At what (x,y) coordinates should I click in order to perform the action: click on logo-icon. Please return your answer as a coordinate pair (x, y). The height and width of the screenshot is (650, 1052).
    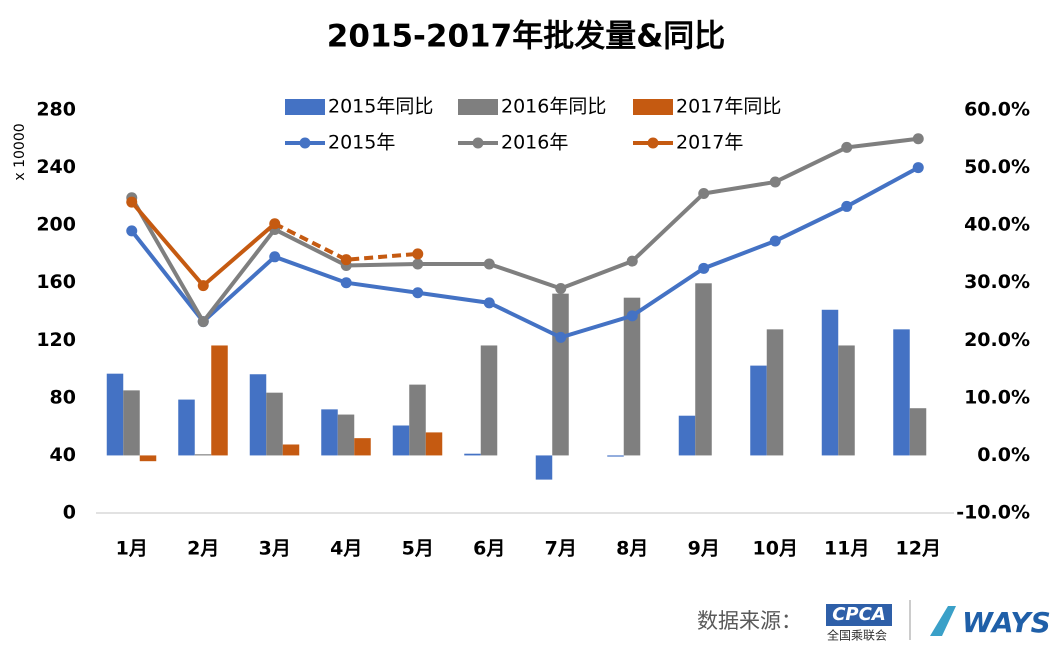
    Looking at the image, I should click on (943, 621).